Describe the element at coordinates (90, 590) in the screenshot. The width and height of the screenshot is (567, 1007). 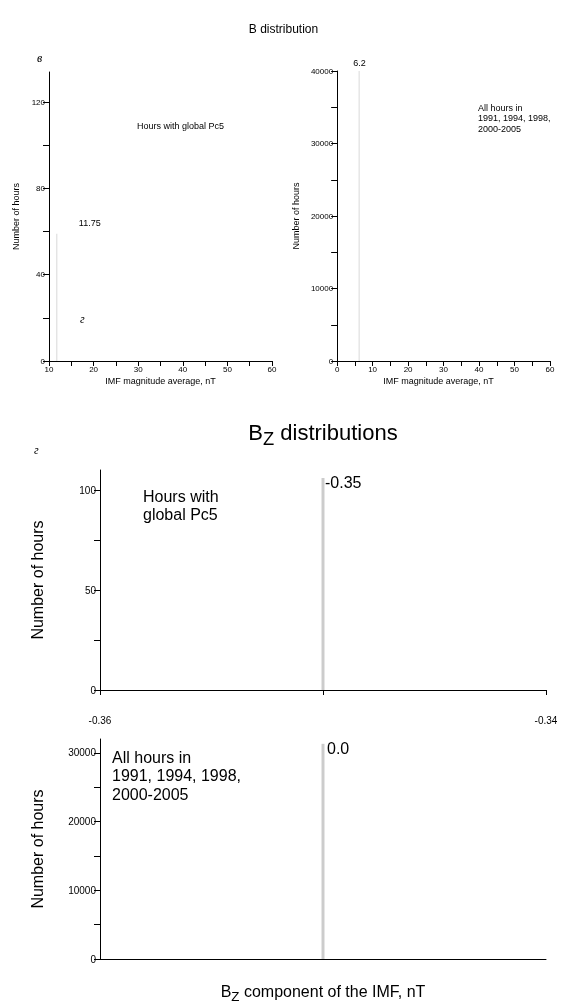
I see `y-tick-label: 50` at that location.